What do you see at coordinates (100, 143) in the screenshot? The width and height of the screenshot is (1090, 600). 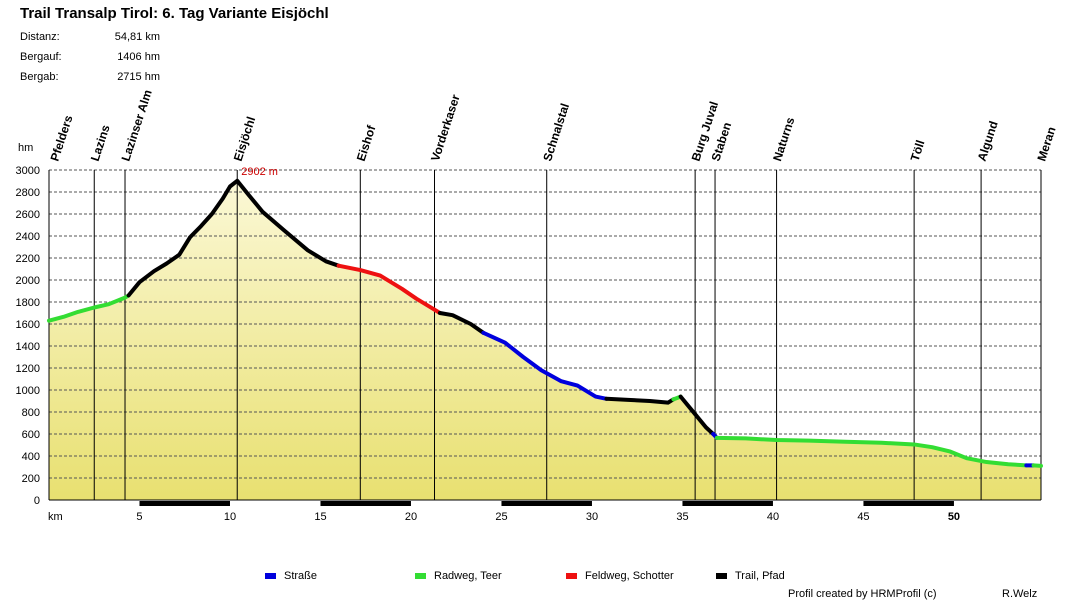 I see `waypoint-label: Lazins` at bounding box center [100, 143].